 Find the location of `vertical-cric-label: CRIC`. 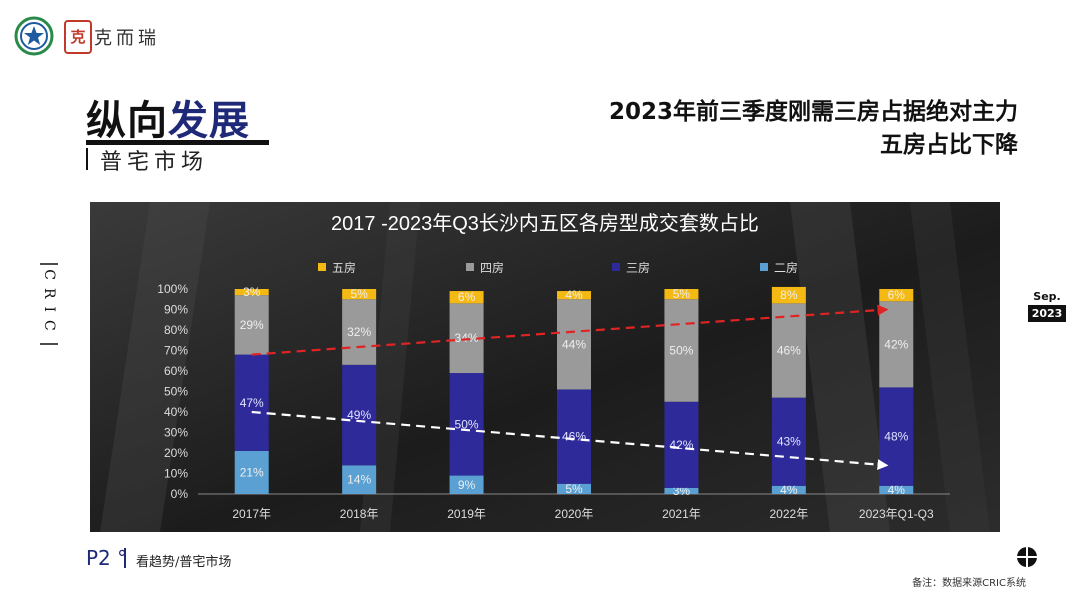

vertical-cric-label: CRIC is located at coordinates (49, 304).